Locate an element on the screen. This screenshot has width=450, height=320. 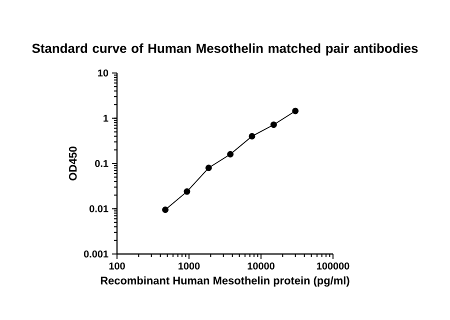
x-tick-label: 100000 is located at coordinates (333, 266).